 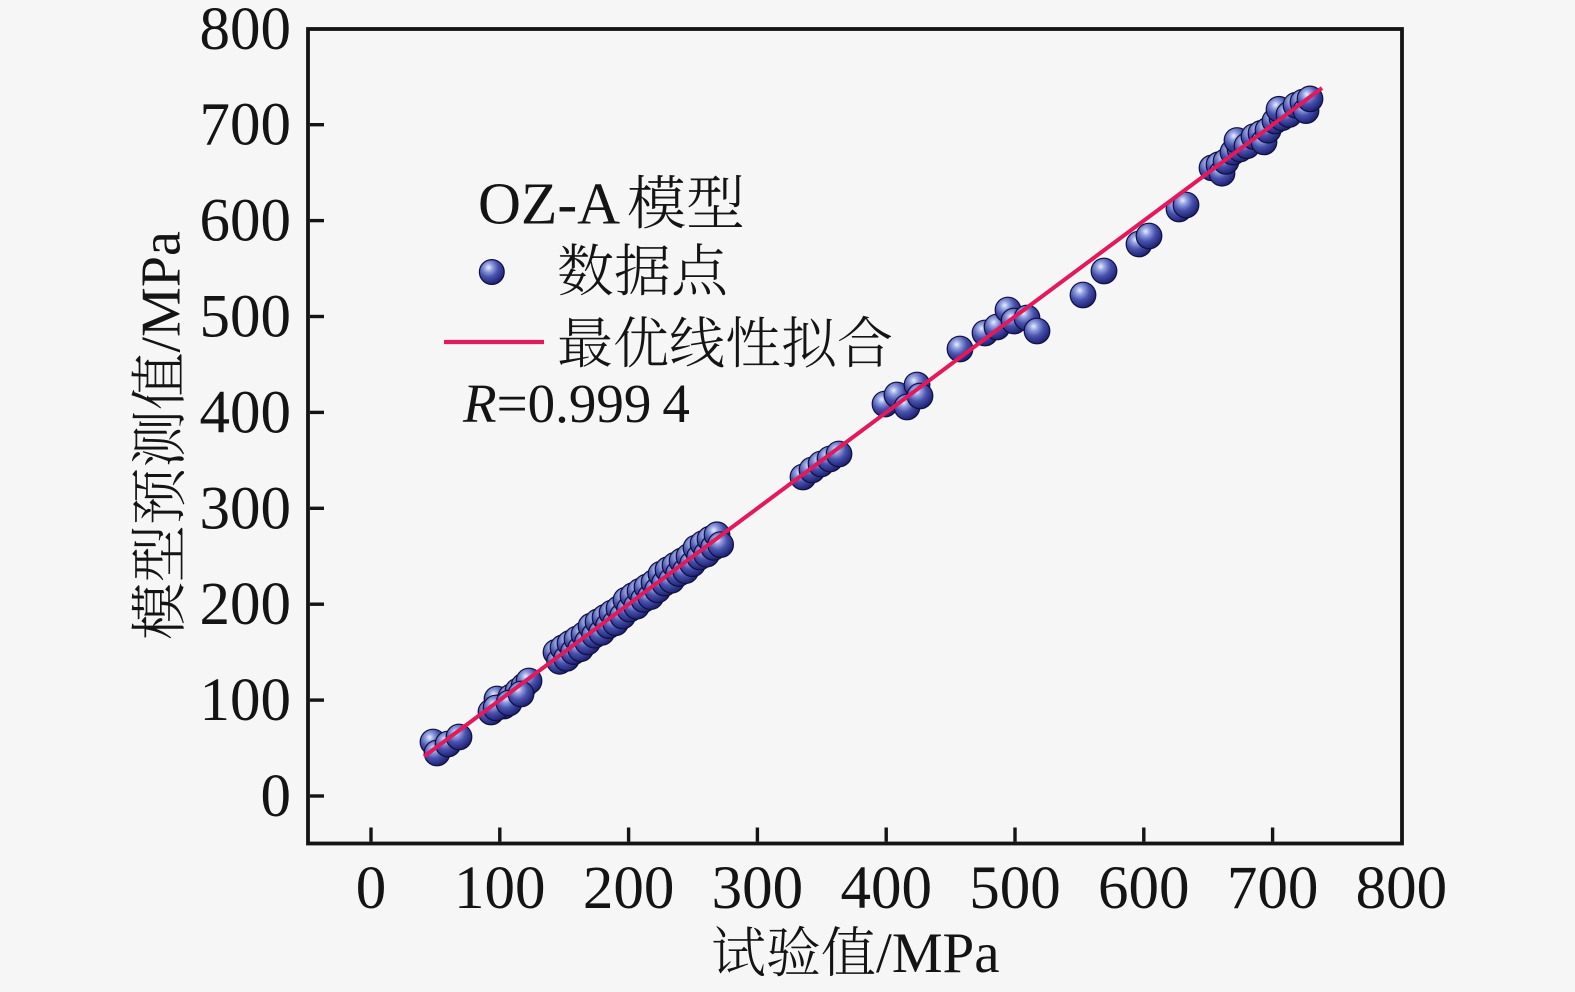 What do you see at coordinates (549, 204) in the screenshot?
I see `svg-text: OZ-A` at bounding box center [549, 204].